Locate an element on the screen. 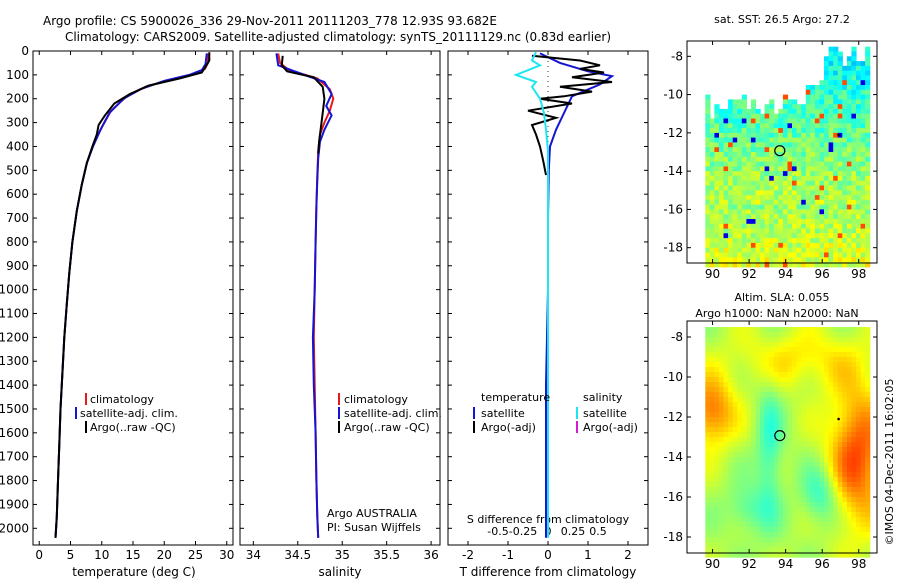 This screenshot has width=900, height=580. x-tick-label: 10 is located at coordinates (101, 555).